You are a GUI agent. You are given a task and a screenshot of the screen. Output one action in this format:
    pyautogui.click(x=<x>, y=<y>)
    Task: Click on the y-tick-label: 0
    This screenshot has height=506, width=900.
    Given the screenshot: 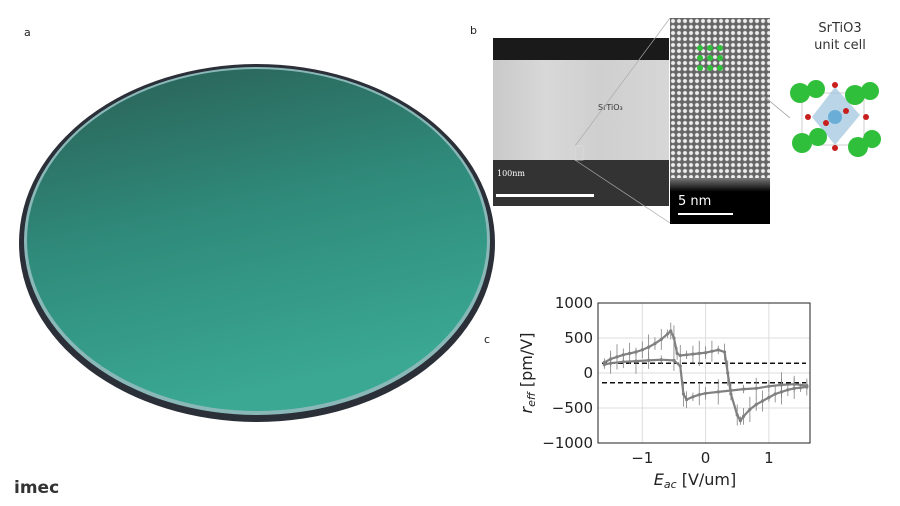 What is the action you would take?
    pyautogui.click(x=588, y=373)
    